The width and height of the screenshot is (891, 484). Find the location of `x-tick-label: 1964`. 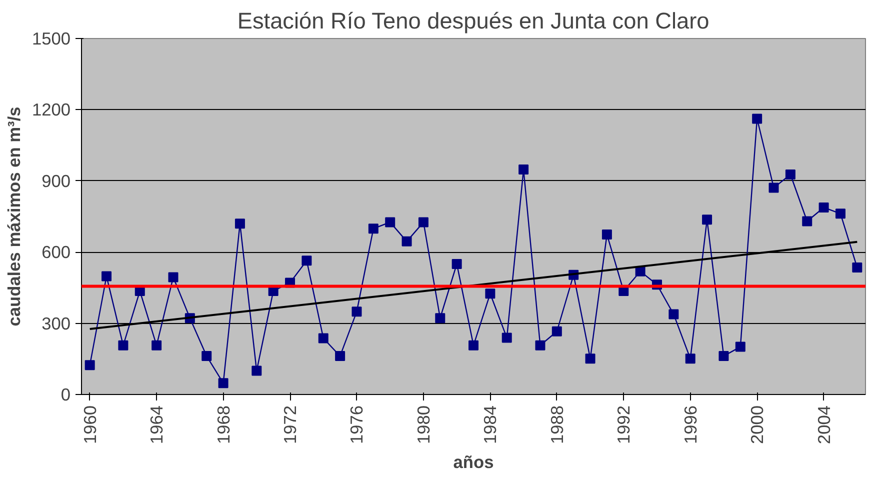

x-tick-label: 1964 is located at coordinates (156, 424).